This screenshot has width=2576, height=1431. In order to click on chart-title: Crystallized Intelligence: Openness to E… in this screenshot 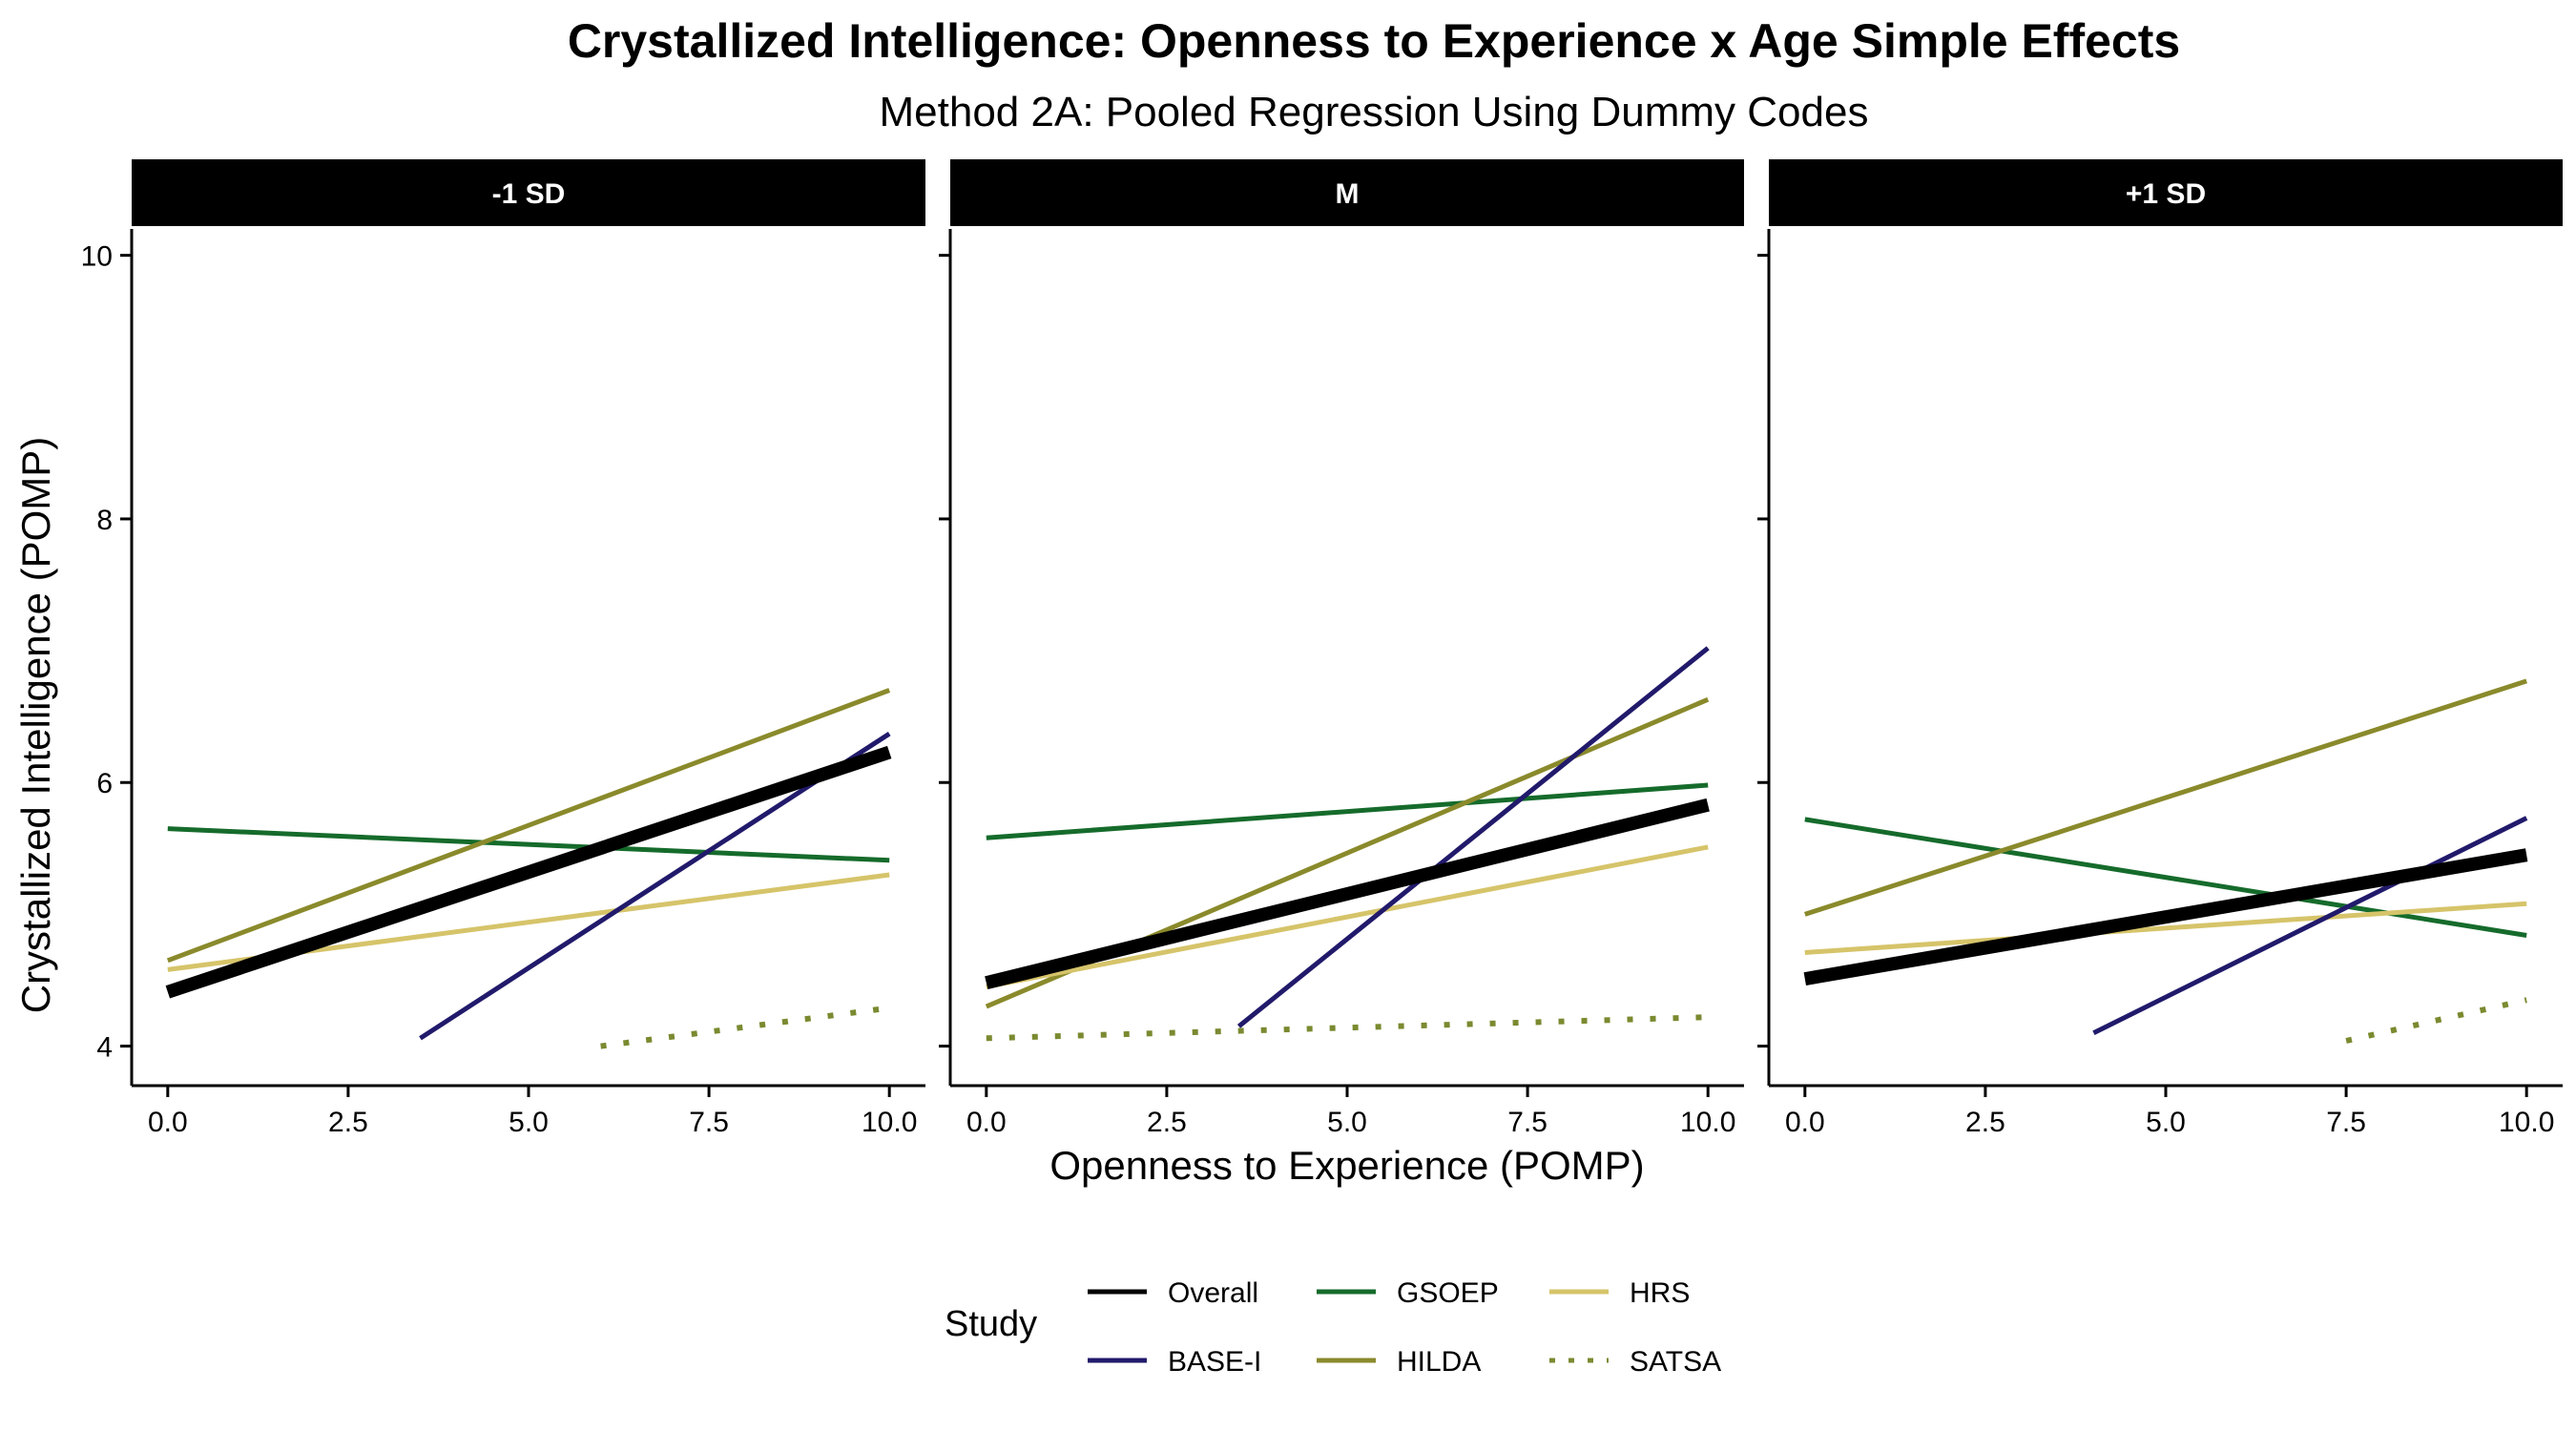, I will do `click(1374, 41)`.